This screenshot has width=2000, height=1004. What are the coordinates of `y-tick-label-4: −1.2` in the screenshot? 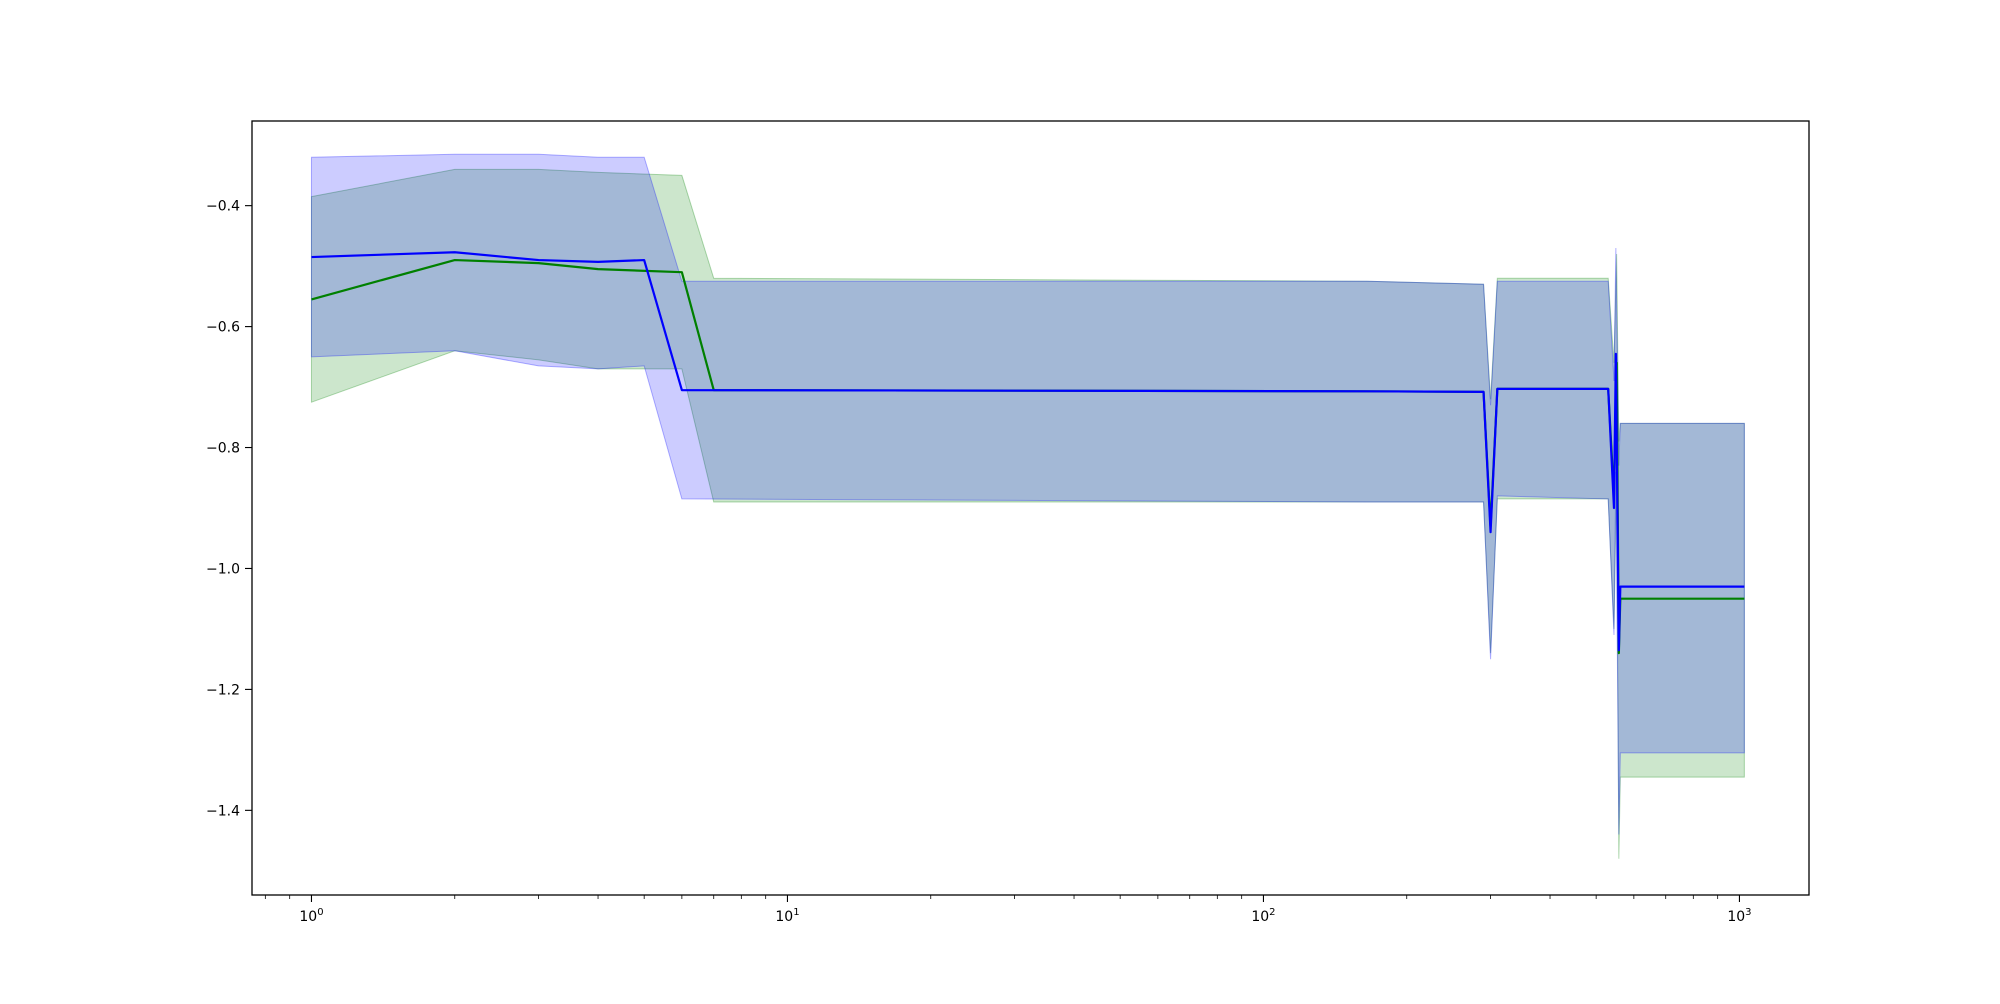 It's located at (223, 690).